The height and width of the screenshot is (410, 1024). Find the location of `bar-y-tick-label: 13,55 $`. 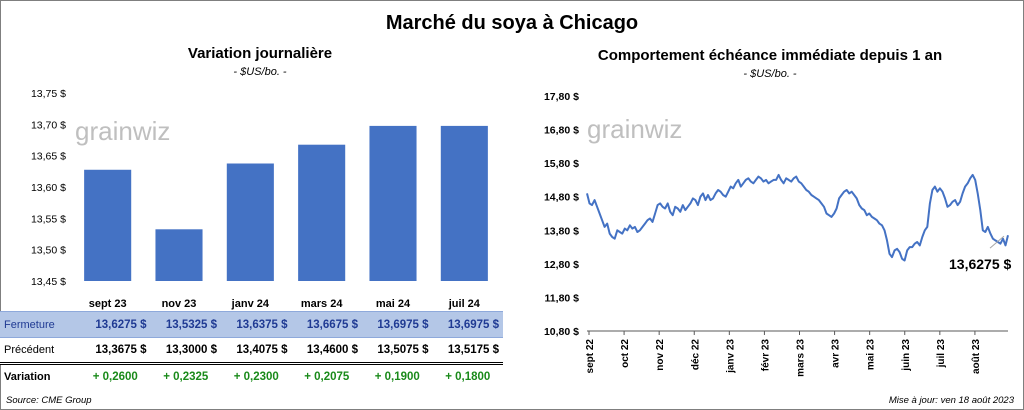

bar-y-tick-label: 13,55 $ is located at coordinates (48, 219).